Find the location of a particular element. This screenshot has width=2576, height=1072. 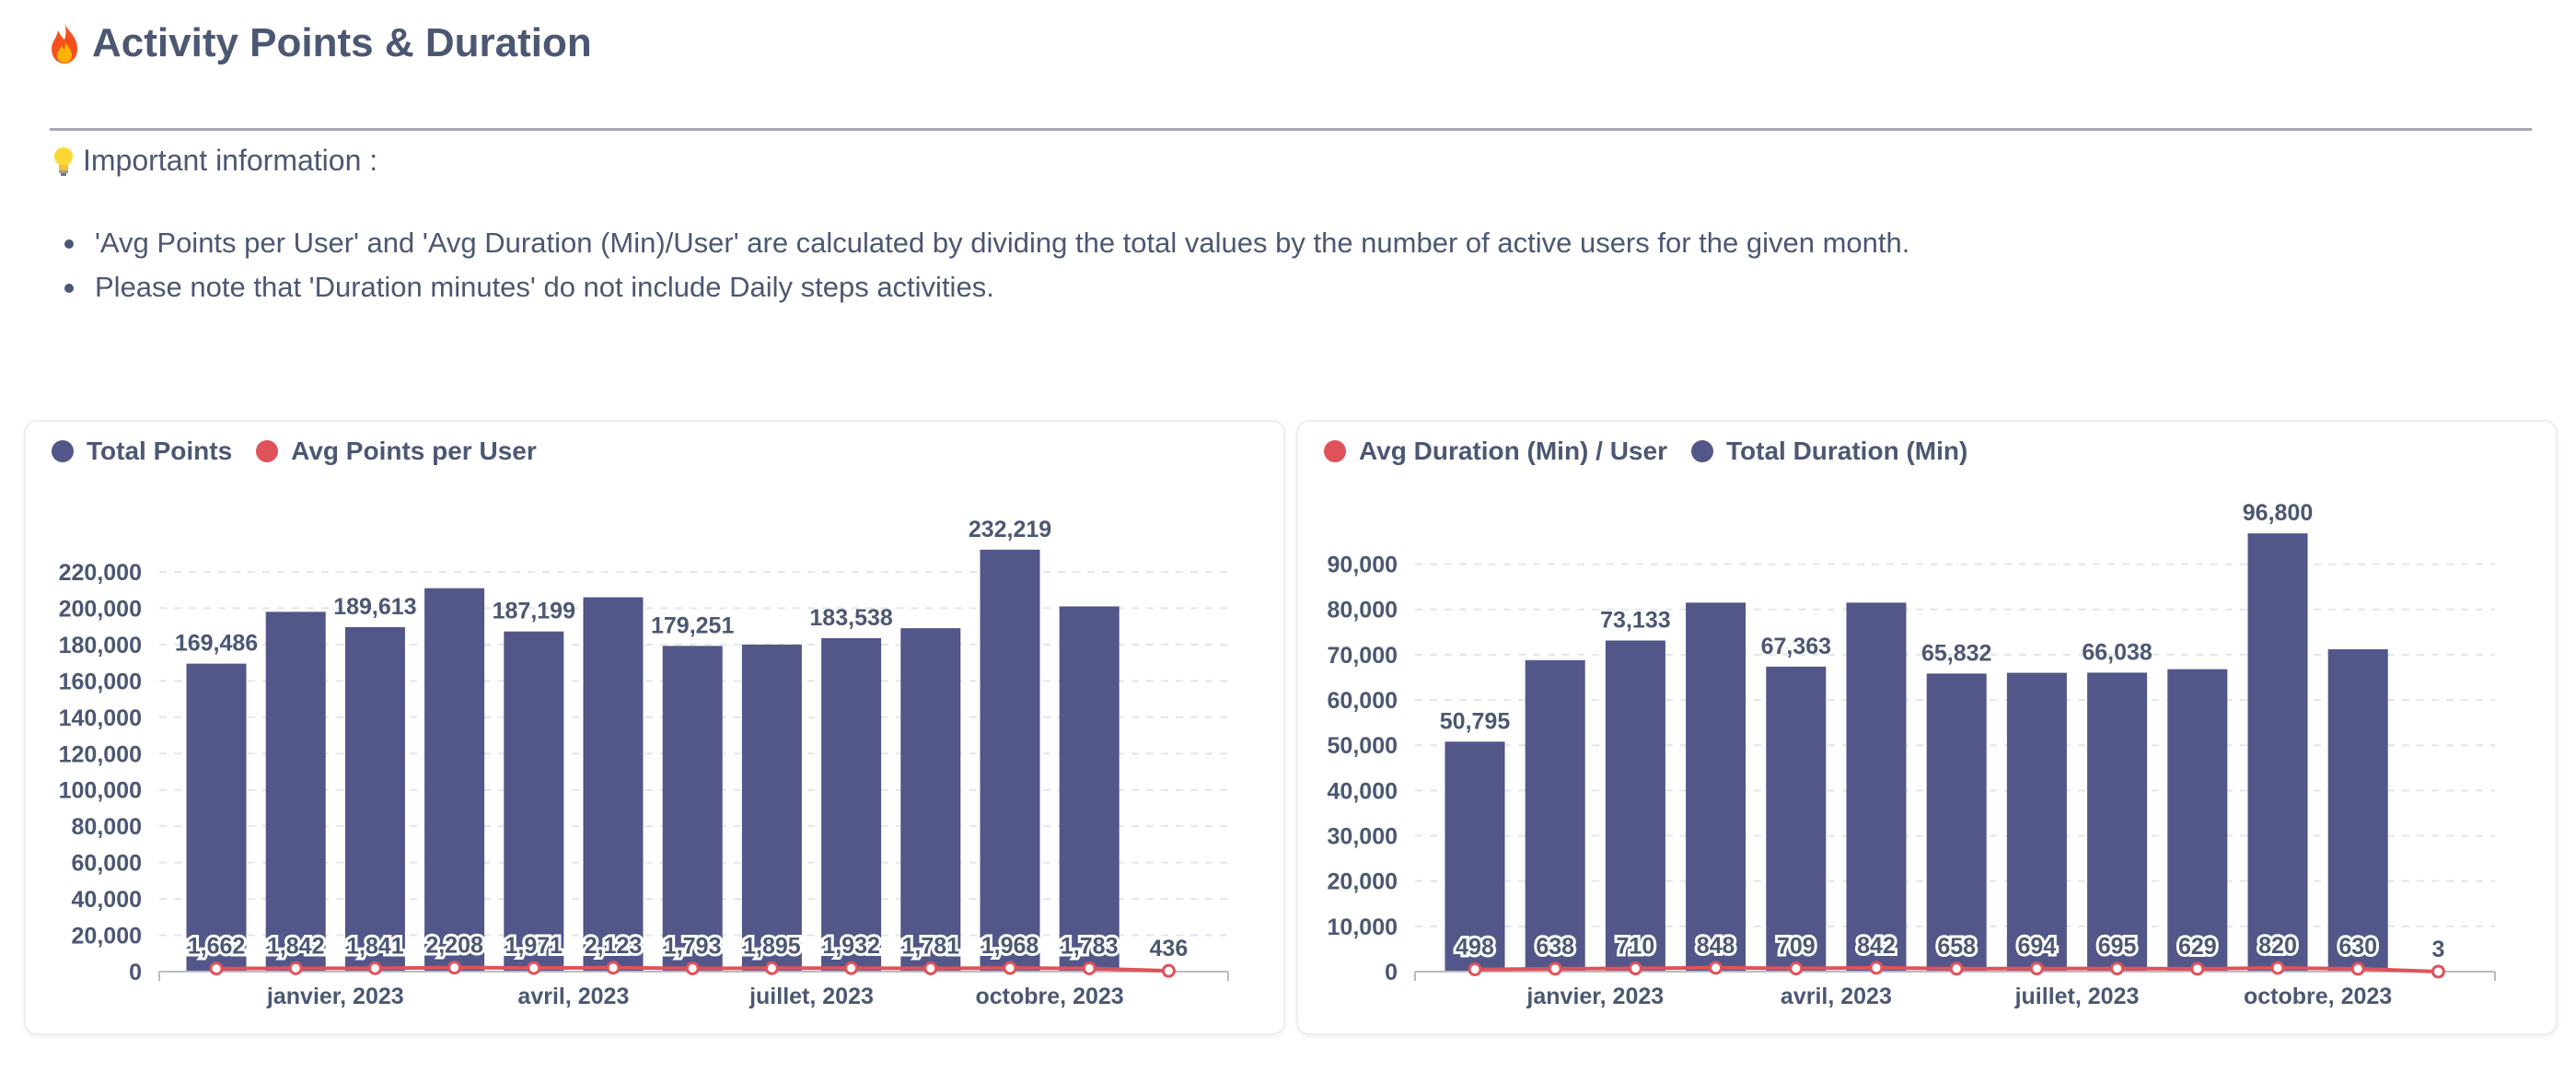

legend-item-avg-points: Avg Points per User is located at coordinates (396, 451).